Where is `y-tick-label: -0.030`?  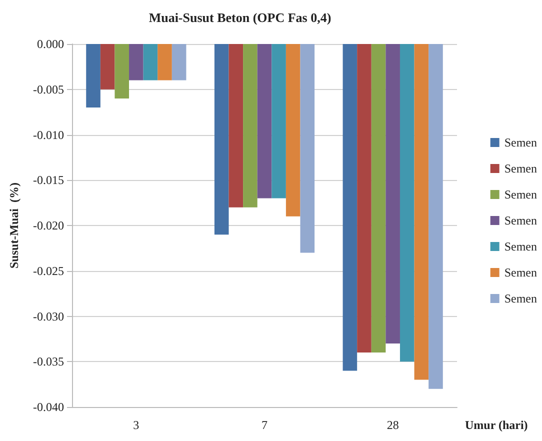
y-tick-label: -0.030 is located at coordinates (48, 316).